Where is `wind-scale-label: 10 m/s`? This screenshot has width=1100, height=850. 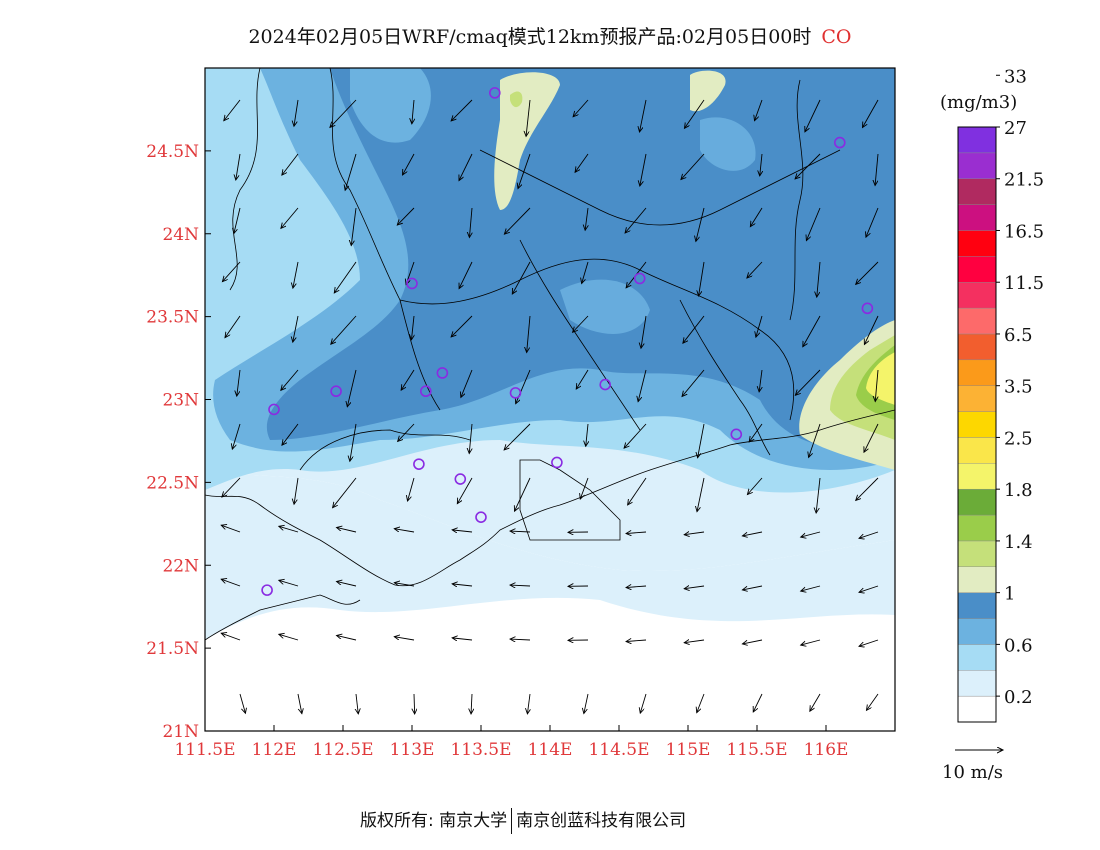
wind-scale-label: 10 m/s is located at coordinates (972, 772).